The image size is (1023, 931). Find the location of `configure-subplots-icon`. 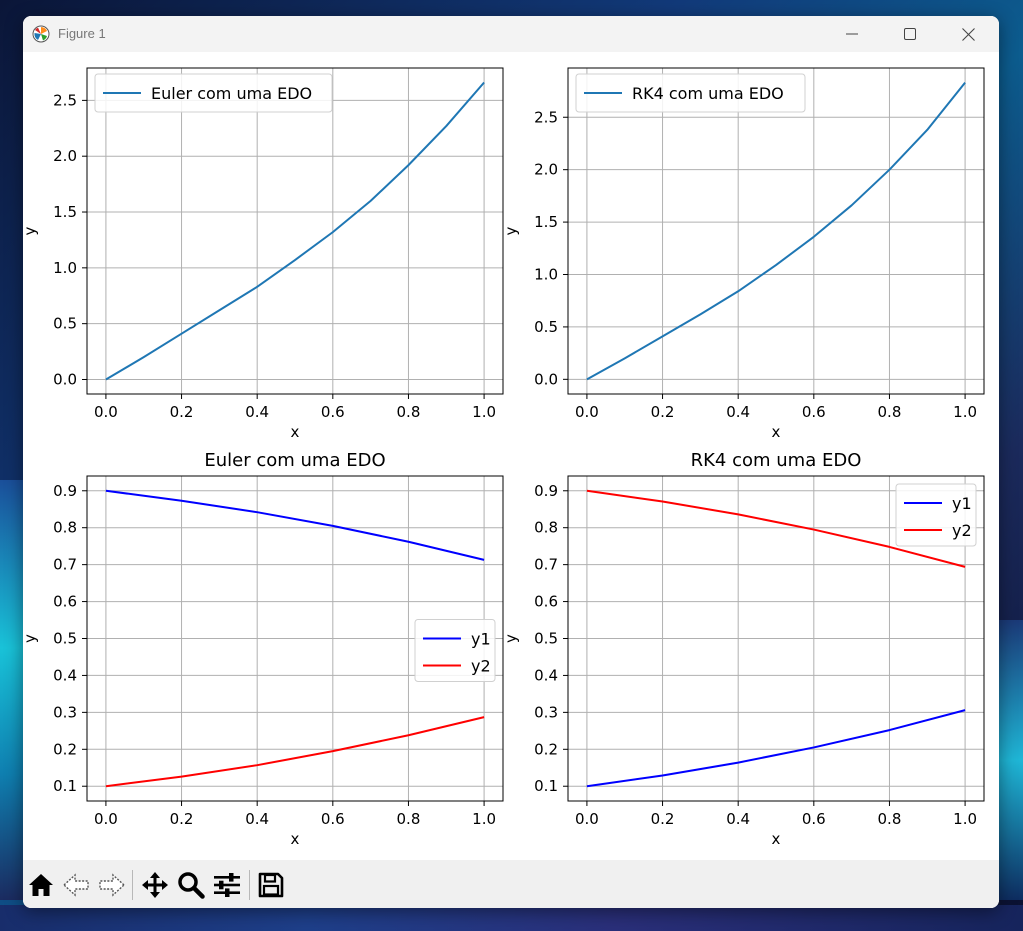

configure-subplots-icon is located at coordinates (227, 885).